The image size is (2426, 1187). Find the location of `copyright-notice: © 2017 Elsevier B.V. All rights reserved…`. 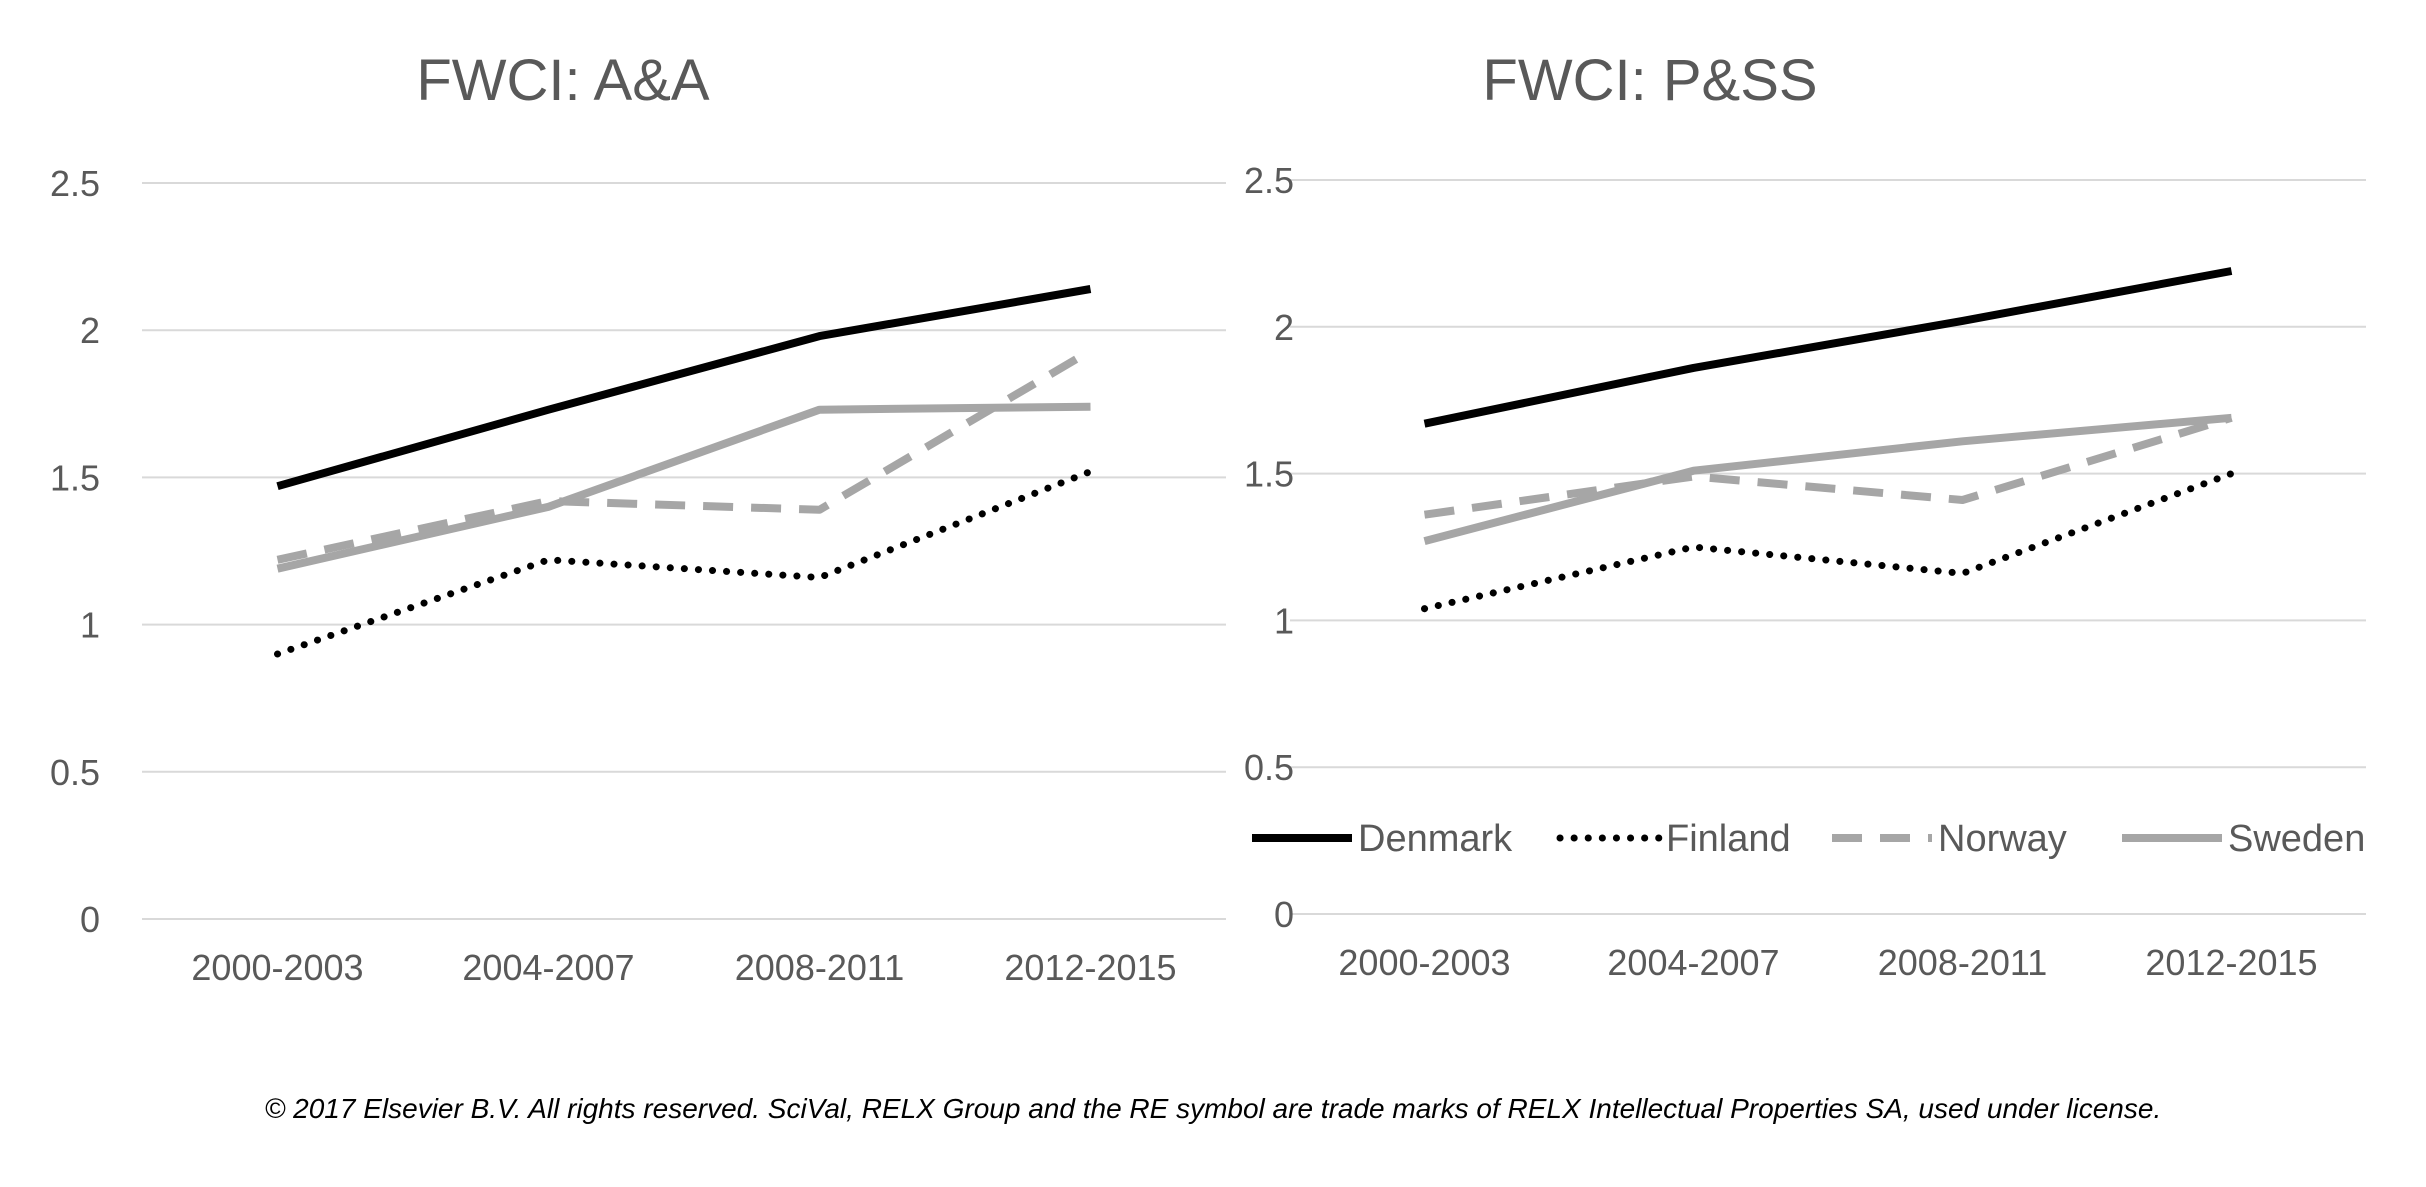

copyright-notice: © 2017 Elsevier B.V. All rights reserved… is located at coordinates (1213, 1108).